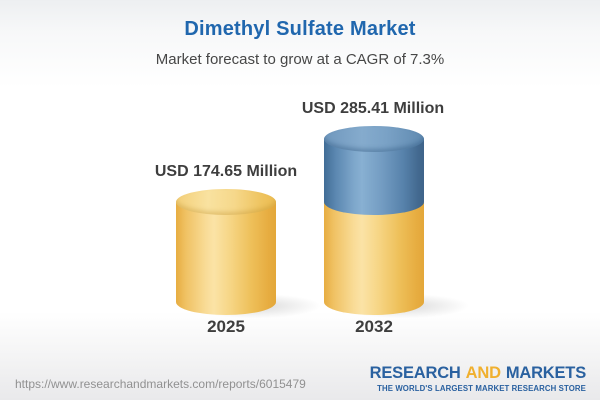 The height and width of the screenshot is (400, 600). I want to click on logo-and: AND, so click(483, 373).